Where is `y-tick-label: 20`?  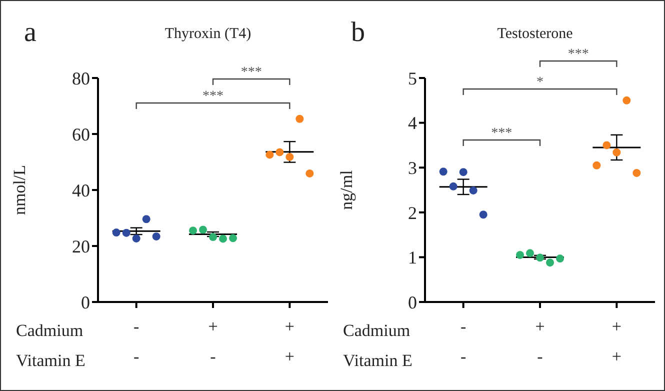
y-tick-label: 20 is located at coordinates (81, 246).